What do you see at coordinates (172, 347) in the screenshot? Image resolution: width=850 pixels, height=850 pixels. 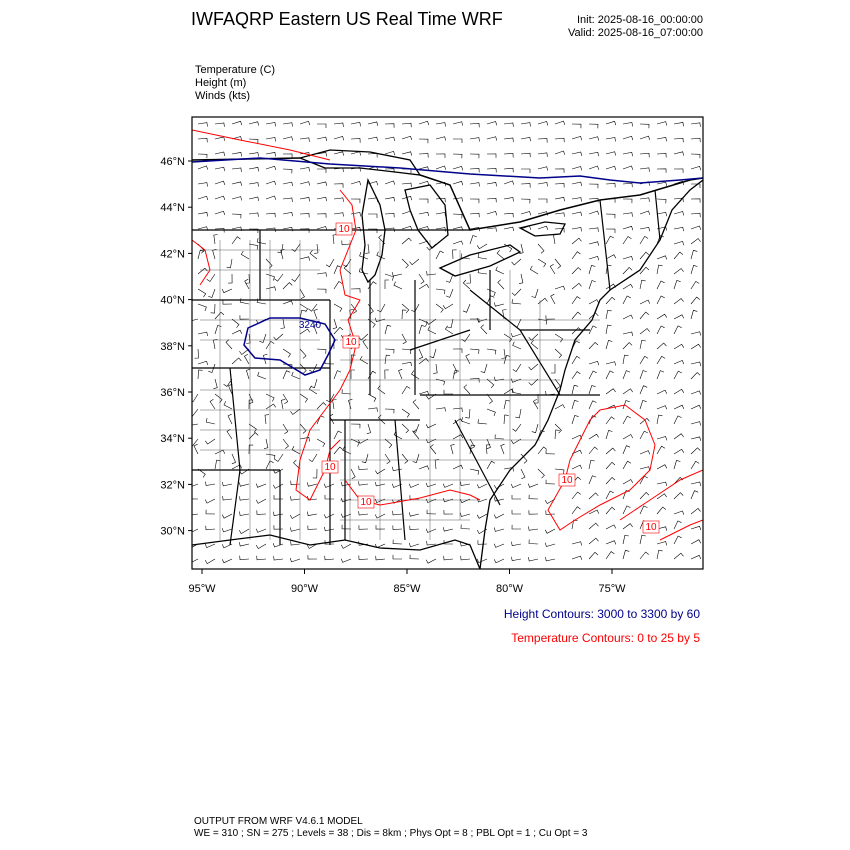 I see `lat-tick-label: 38°N` at bounding box center [172, 347].